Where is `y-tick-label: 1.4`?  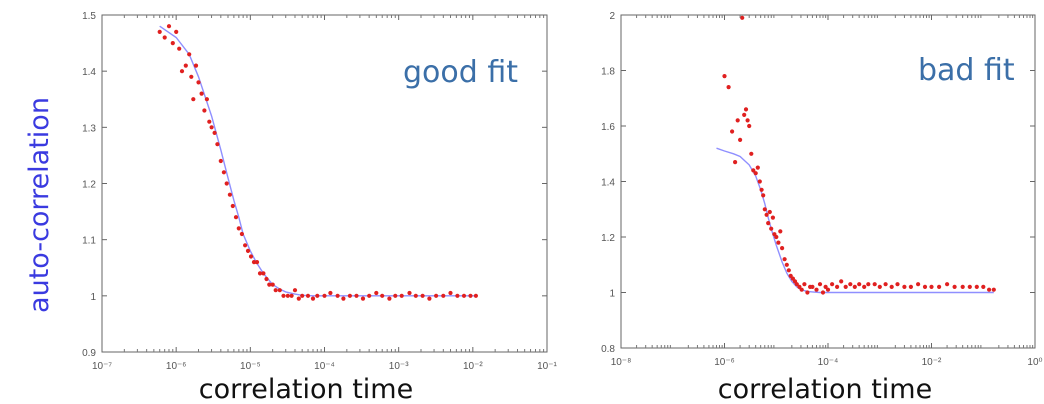
y-tick-label: 1.4 is located at coordinates (608, 183).